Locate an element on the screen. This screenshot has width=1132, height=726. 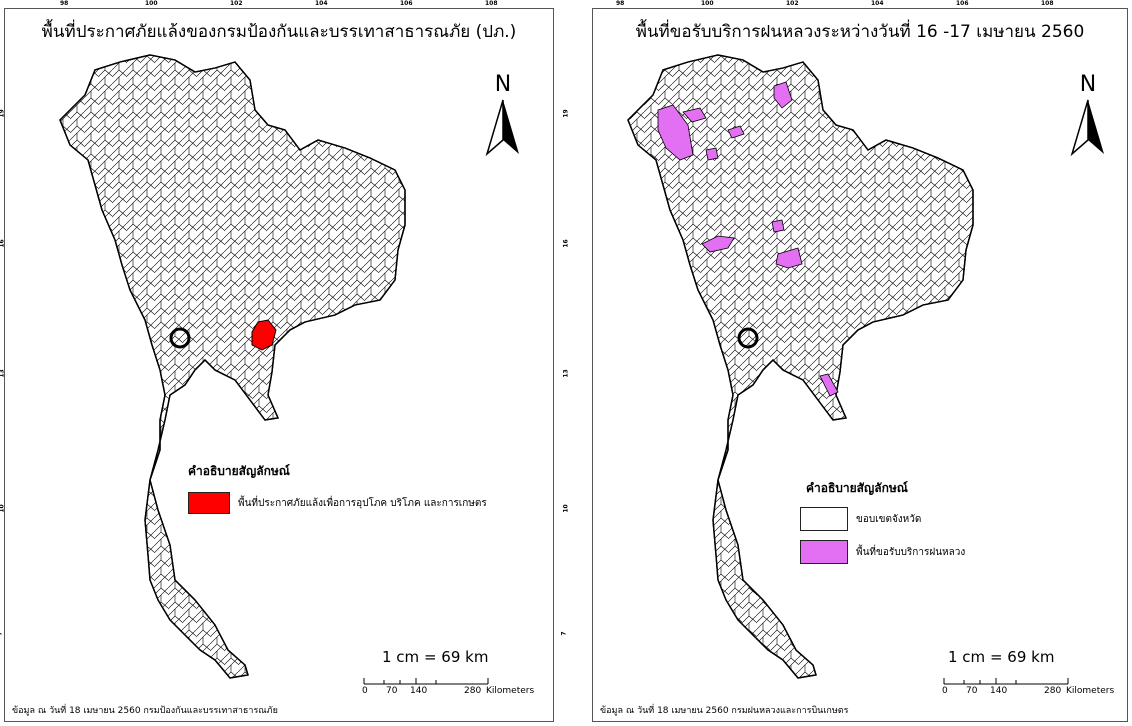
drought-declared-area is located at coordinates (264, 335).